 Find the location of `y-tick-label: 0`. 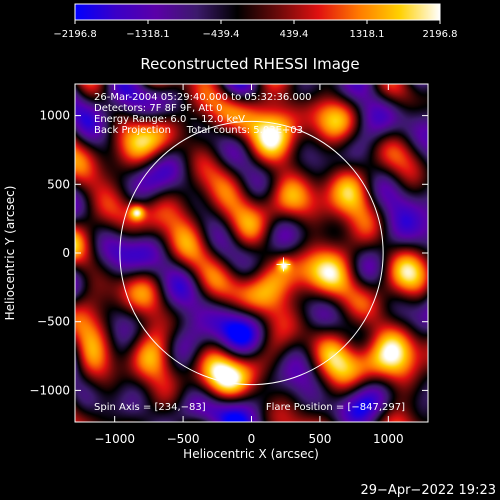

y-tick-label: 0 is located at coordinates (66, 253).